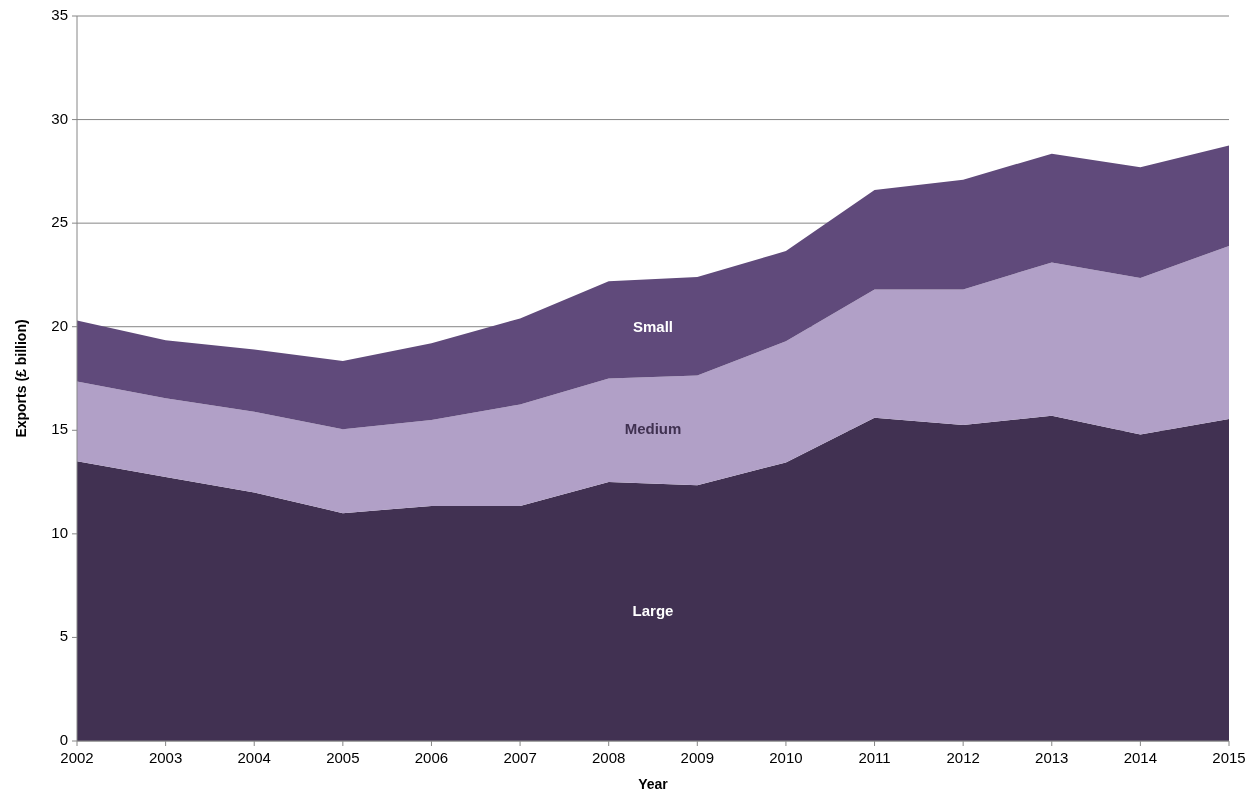 The height and width of the screenshot is (809, 1259). I want to click on y-tick-label: 20, so click(59, 325).